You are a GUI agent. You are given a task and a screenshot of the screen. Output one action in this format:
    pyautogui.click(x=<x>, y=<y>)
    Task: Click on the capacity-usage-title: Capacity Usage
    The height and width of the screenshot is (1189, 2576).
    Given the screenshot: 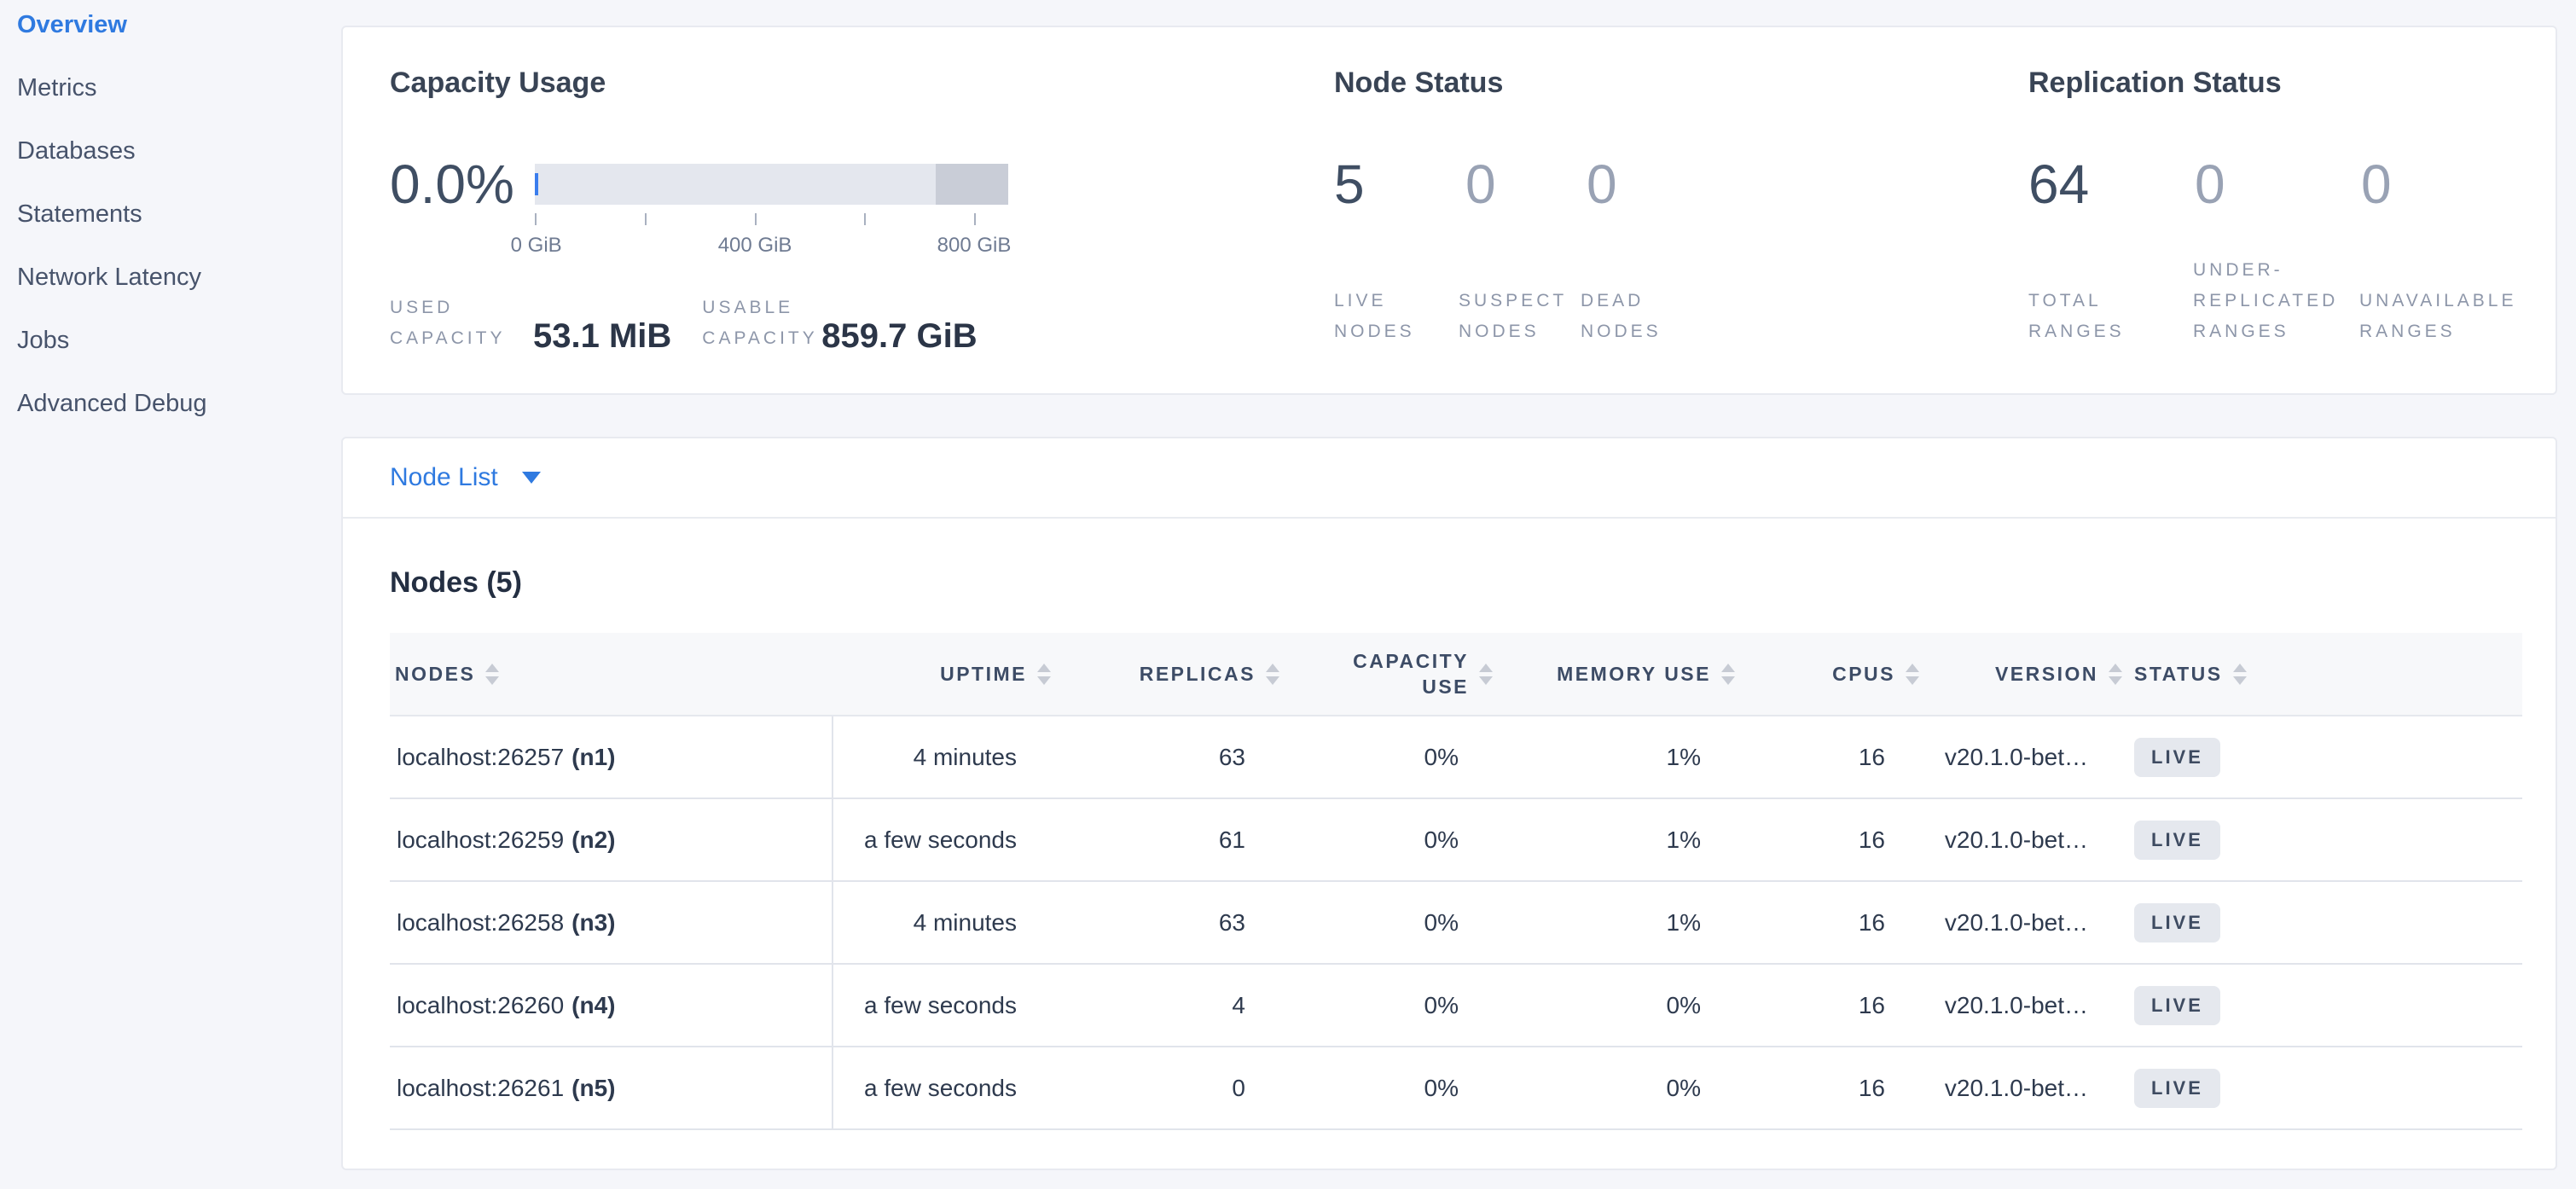 What is the action you would take?
    pyautogui.click(x=498, y=83)
    